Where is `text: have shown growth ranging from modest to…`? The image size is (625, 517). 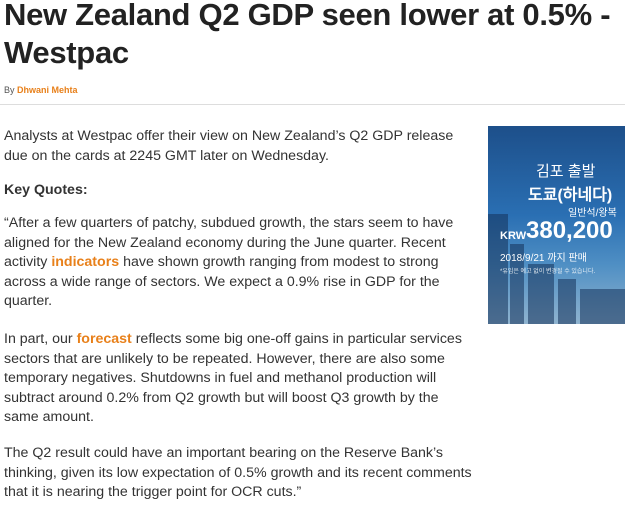 text: have shown growth ranging from modest to… is located at coordinates (222, 282).